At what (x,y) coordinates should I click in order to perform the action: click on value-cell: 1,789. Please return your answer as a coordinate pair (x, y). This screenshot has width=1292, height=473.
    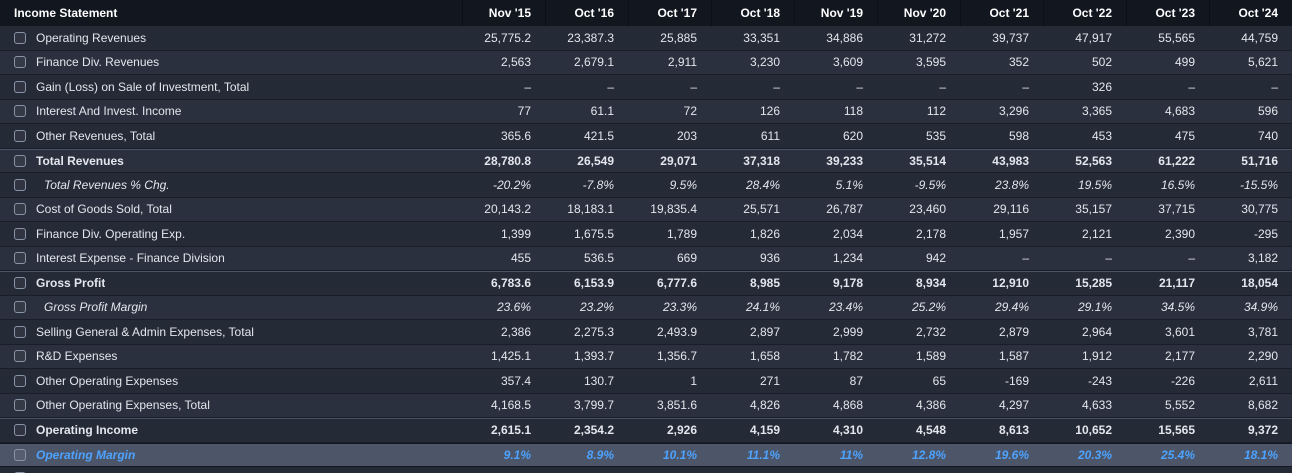
    Looking at the image, I should click on (681, 233).